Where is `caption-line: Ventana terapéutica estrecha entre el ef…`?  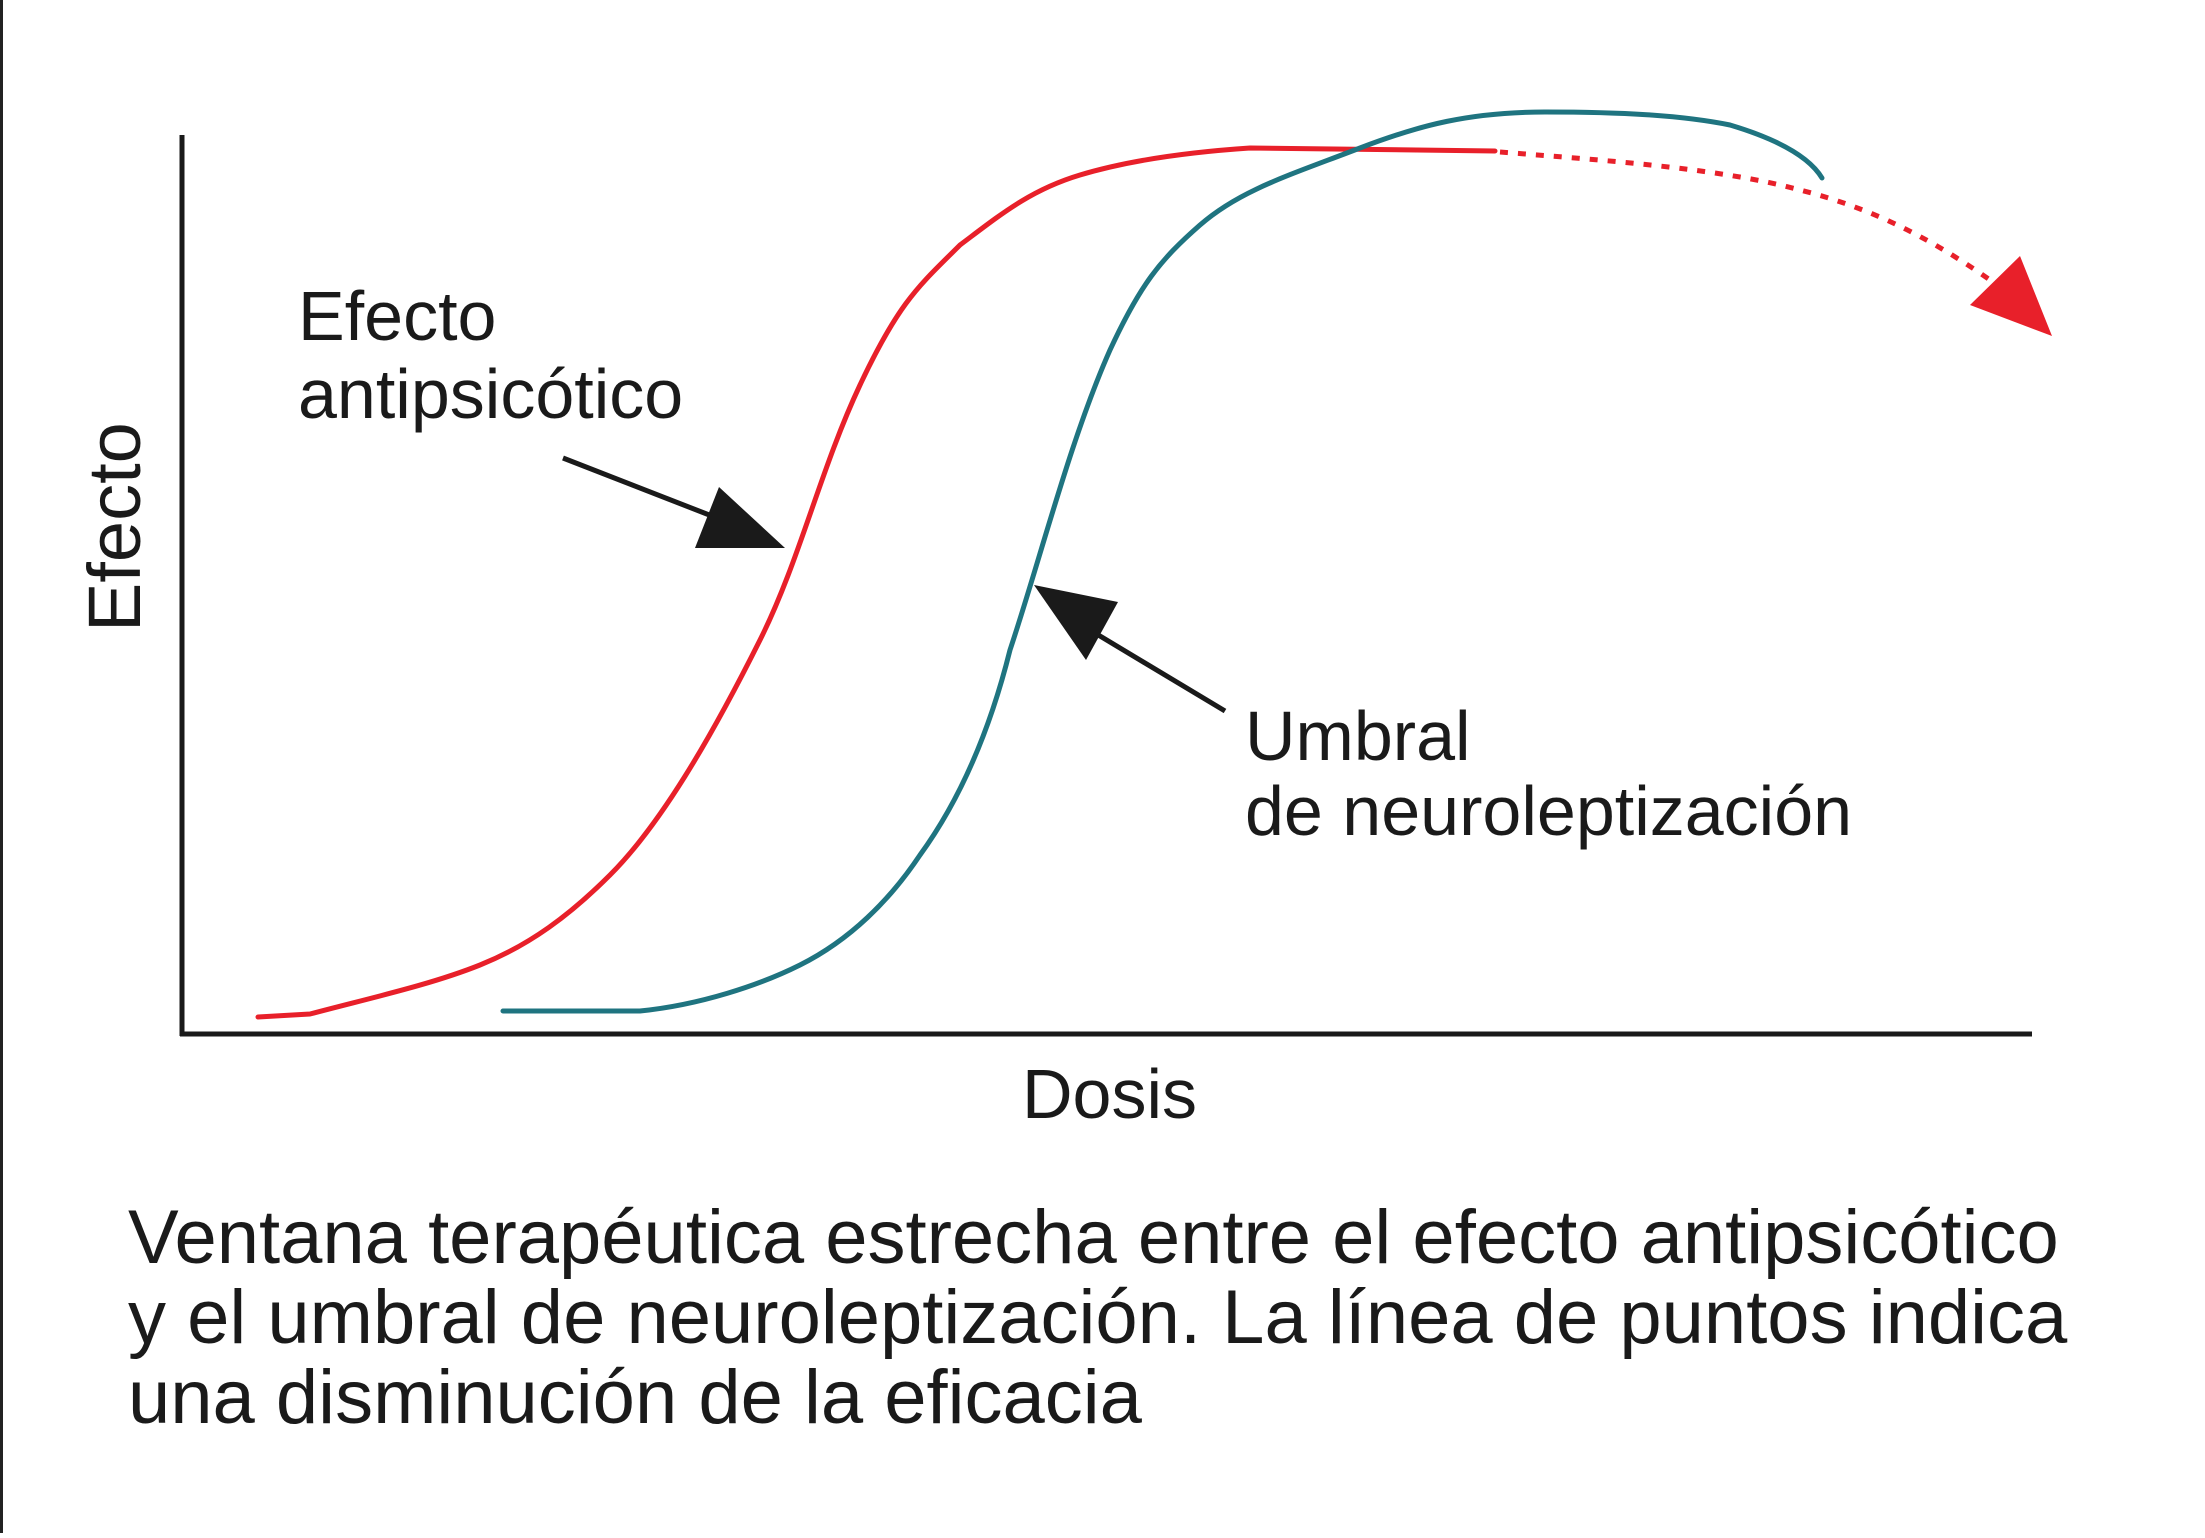 caption-line: Ventana terapéutica estrecha entre el ef… is located at coordinates (1093, 1237).